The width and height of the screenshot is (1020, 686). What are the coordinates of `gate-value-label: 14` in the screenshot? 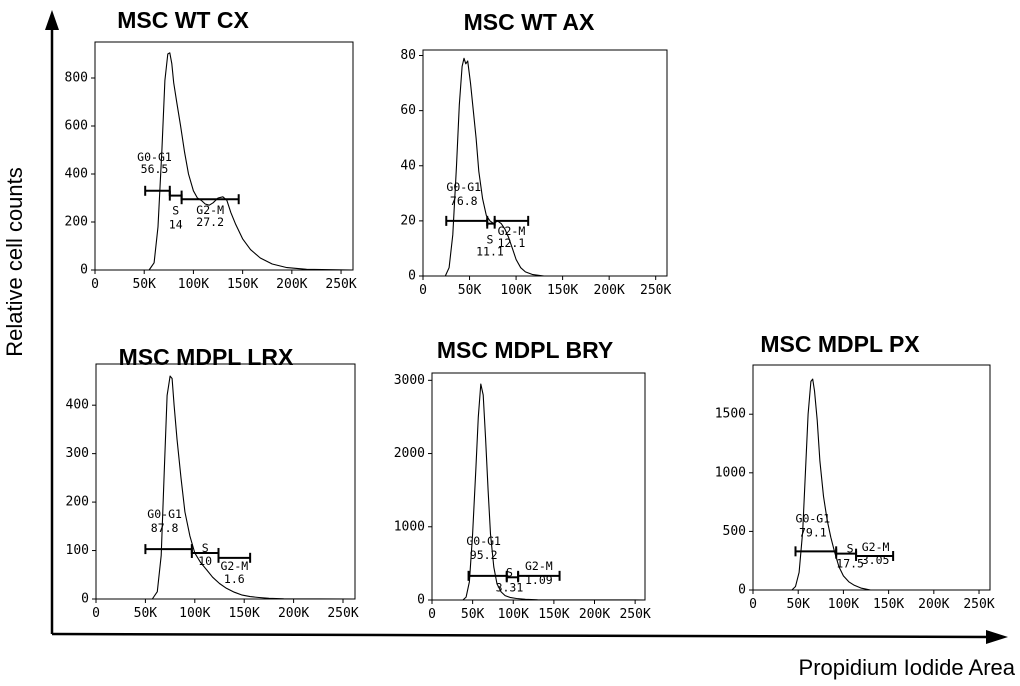 It's located at (176, 225).